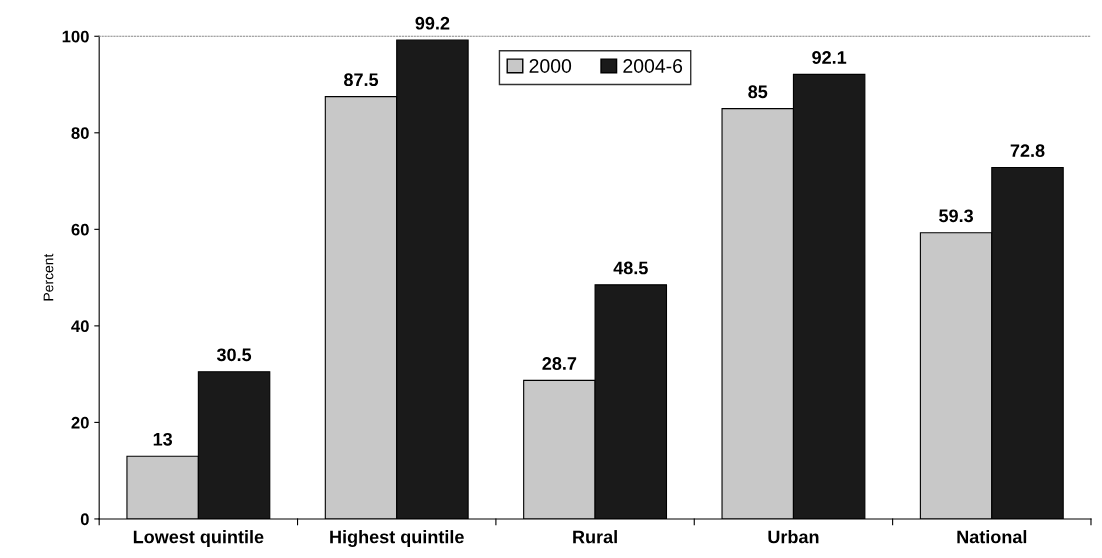  What do you see at coordinates (432, 23) in the screenshot?
I see `data-label: 99.2` at bounding box center [432, 23].